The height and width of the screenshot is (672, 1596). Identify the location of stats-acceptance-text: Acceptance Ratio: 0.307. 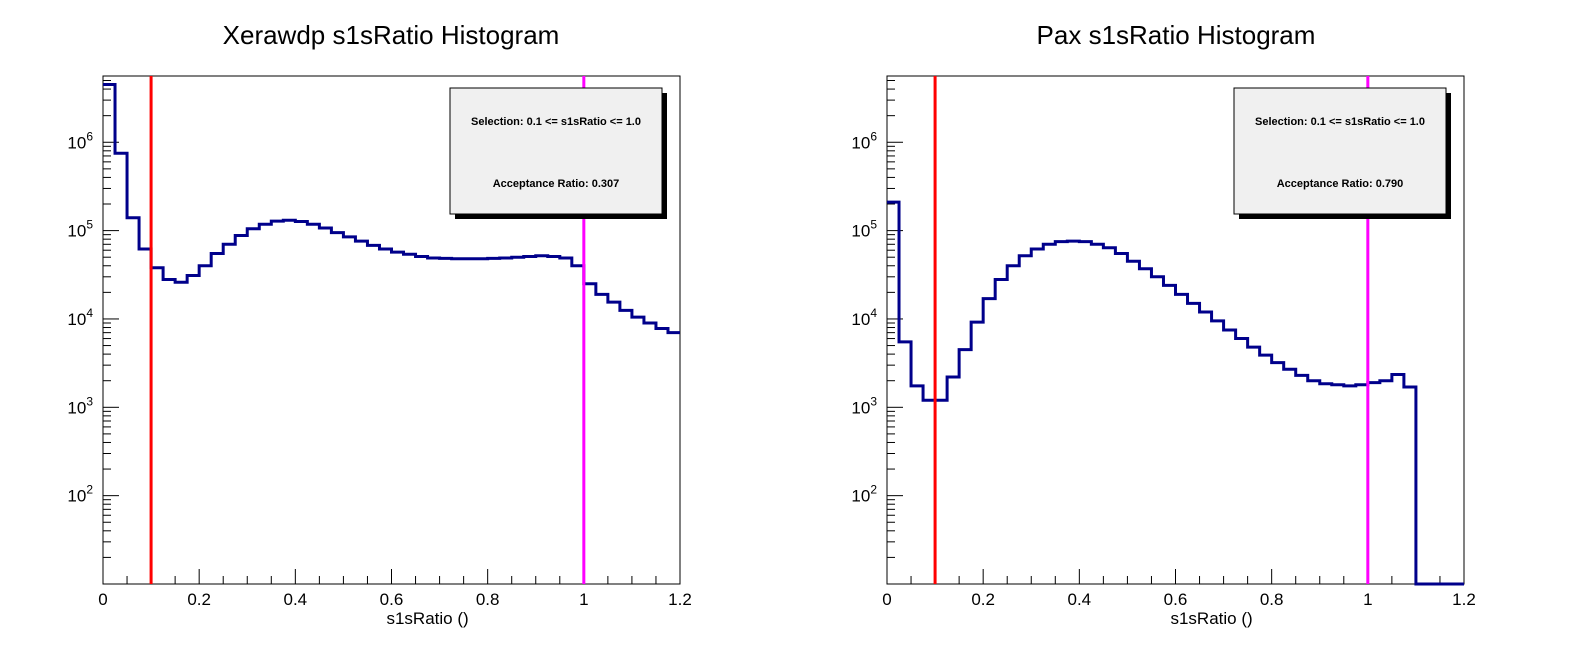
(556, 184).